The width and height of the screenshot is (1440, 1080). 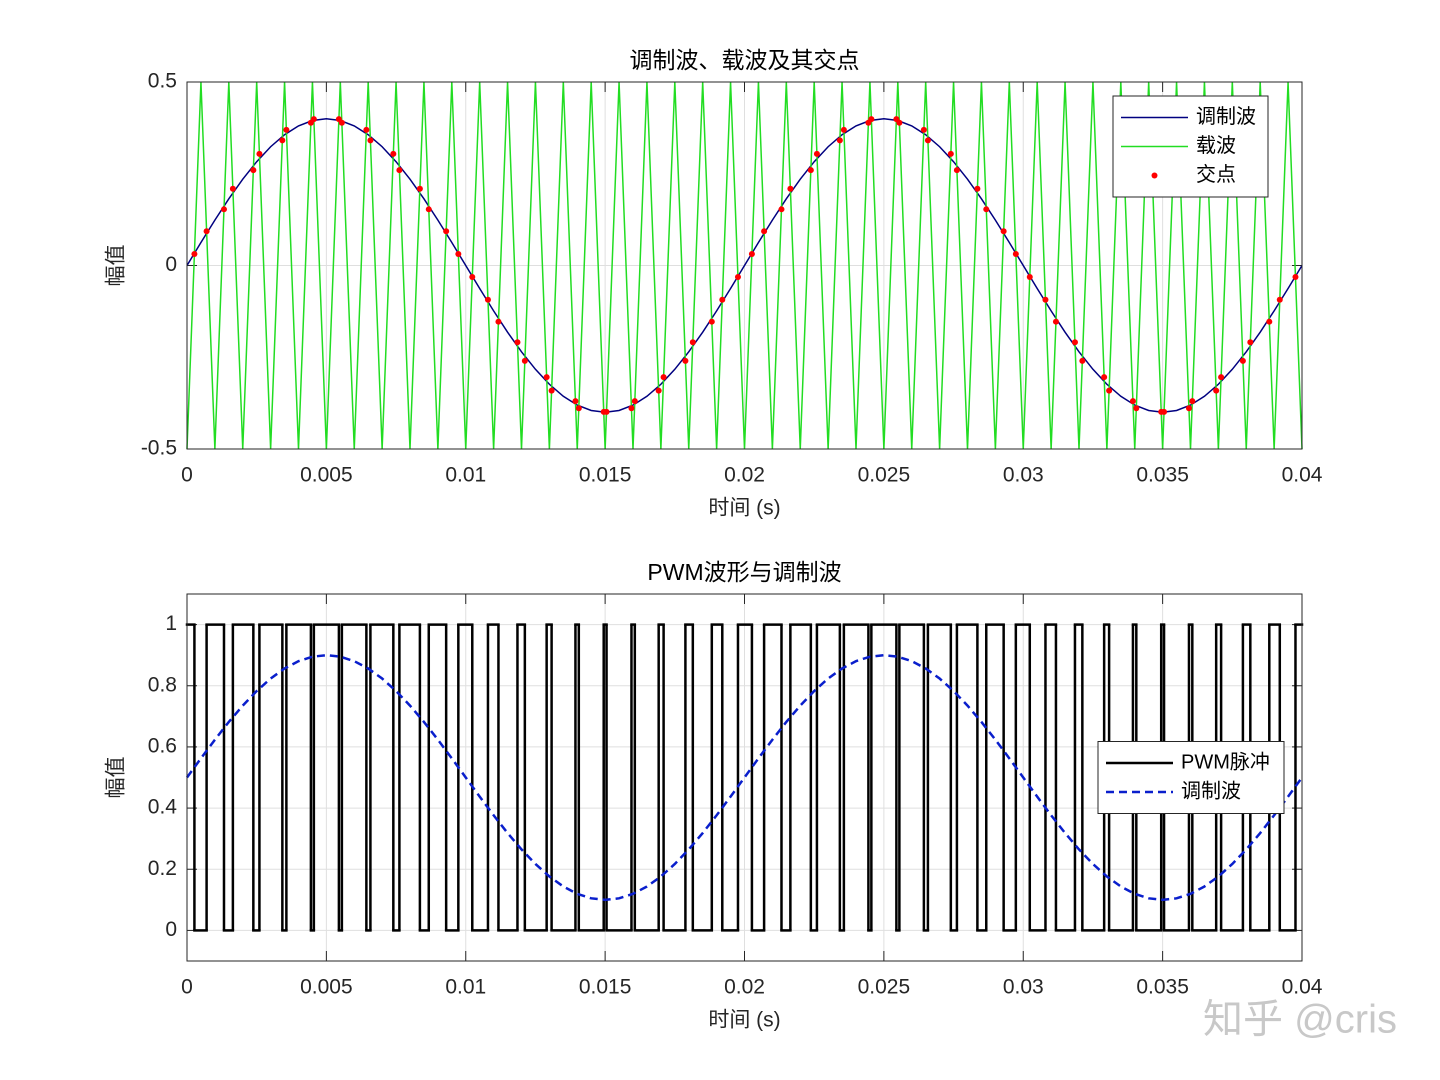 What do you see at coordinates (162, 81) in the screenshot?
I see `y-tick-label: 0.5` at bounding box center [162, 81].